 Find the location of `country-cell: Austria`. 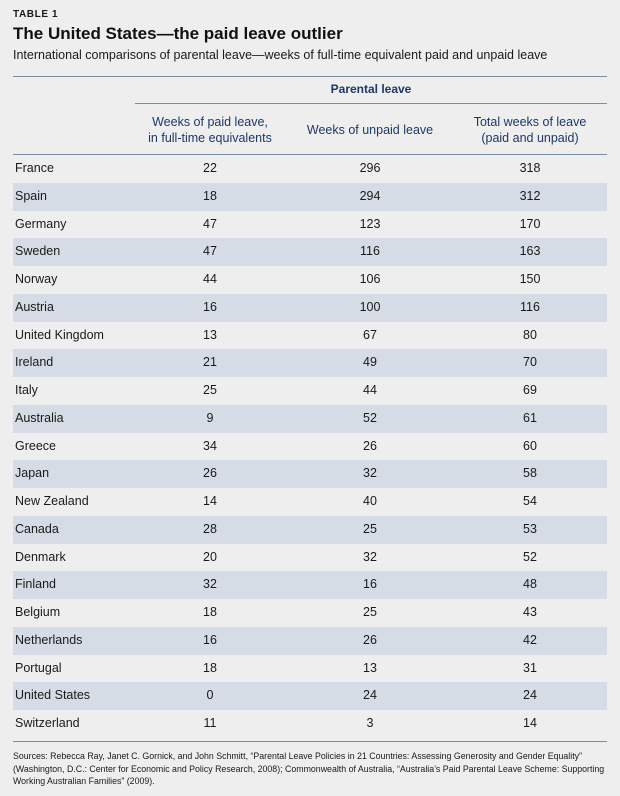

country-cell: Austria is located at coordinates (34, 306).